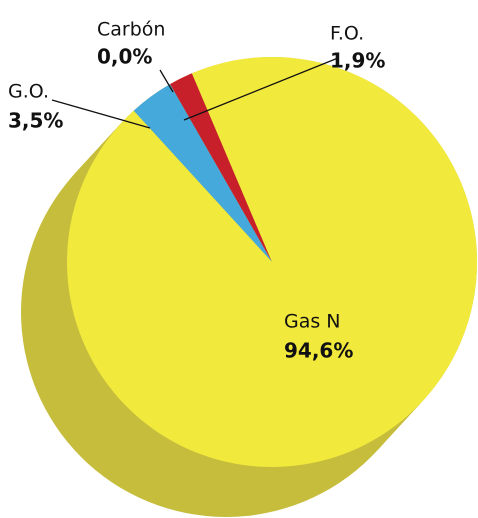 The image size is (478, 518). Describe the element at coordinates (318, 351) in the screenshot. I see `slice-value-label: 94,6%` at that location.